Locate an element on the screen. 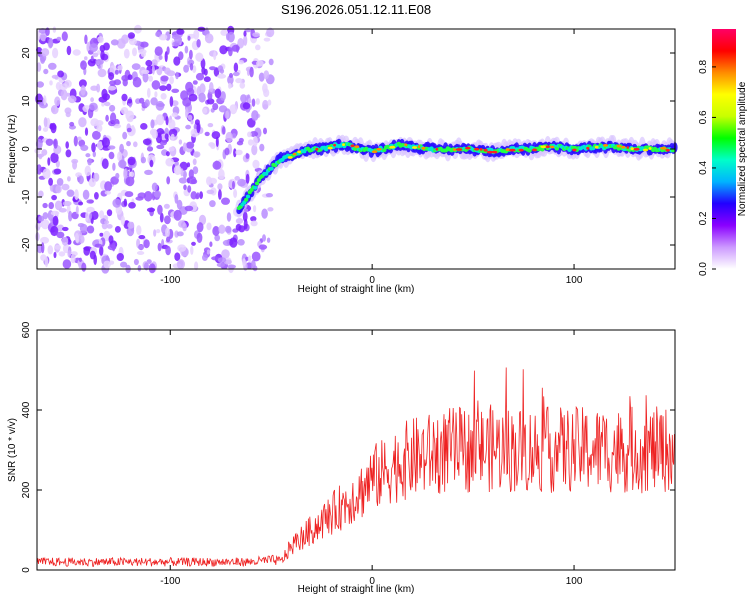  y-tick-label: 400 is located at coordinates (26, 409).